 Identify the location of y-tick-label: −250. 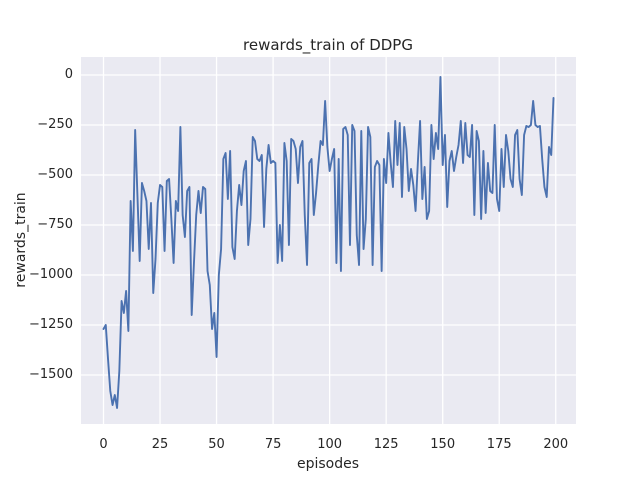
(55, 124).